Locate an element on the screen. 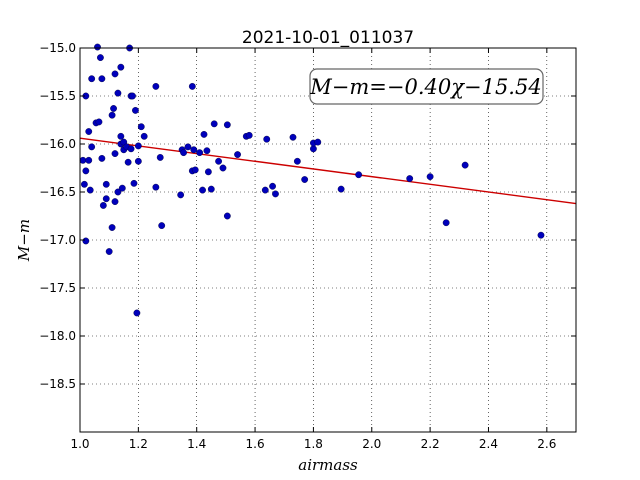 The height and width of the screenshot is (480, 640). x-tick-label: 1.8 is located at coordinates (313, 444).